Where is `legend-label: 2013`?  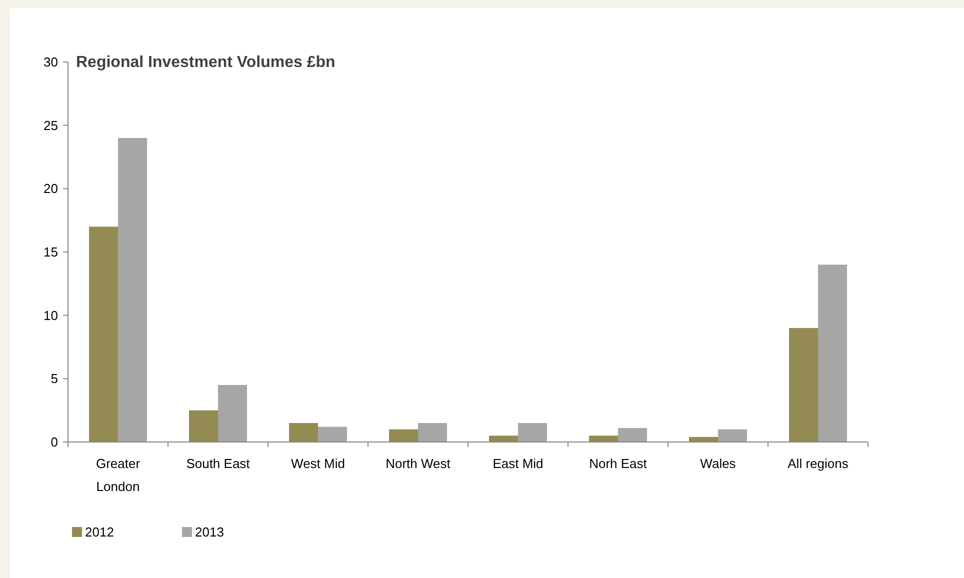 legend-label: 2013 is located at coordinates (209, 532).